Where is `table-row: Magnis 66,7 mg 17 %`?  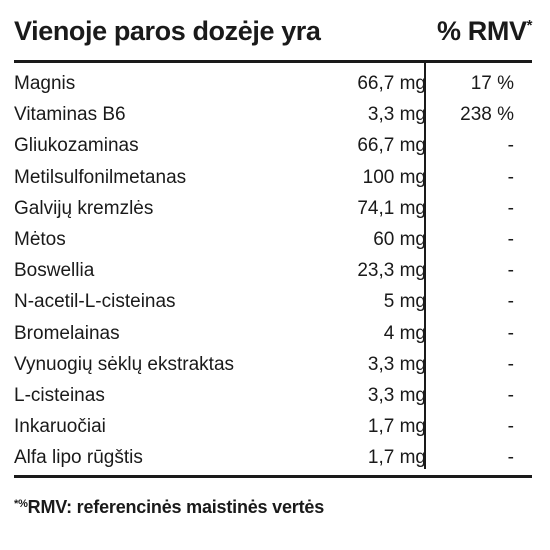 table-row: Magnis 66,7 mg 17 % is located at coordinates (273, 83).